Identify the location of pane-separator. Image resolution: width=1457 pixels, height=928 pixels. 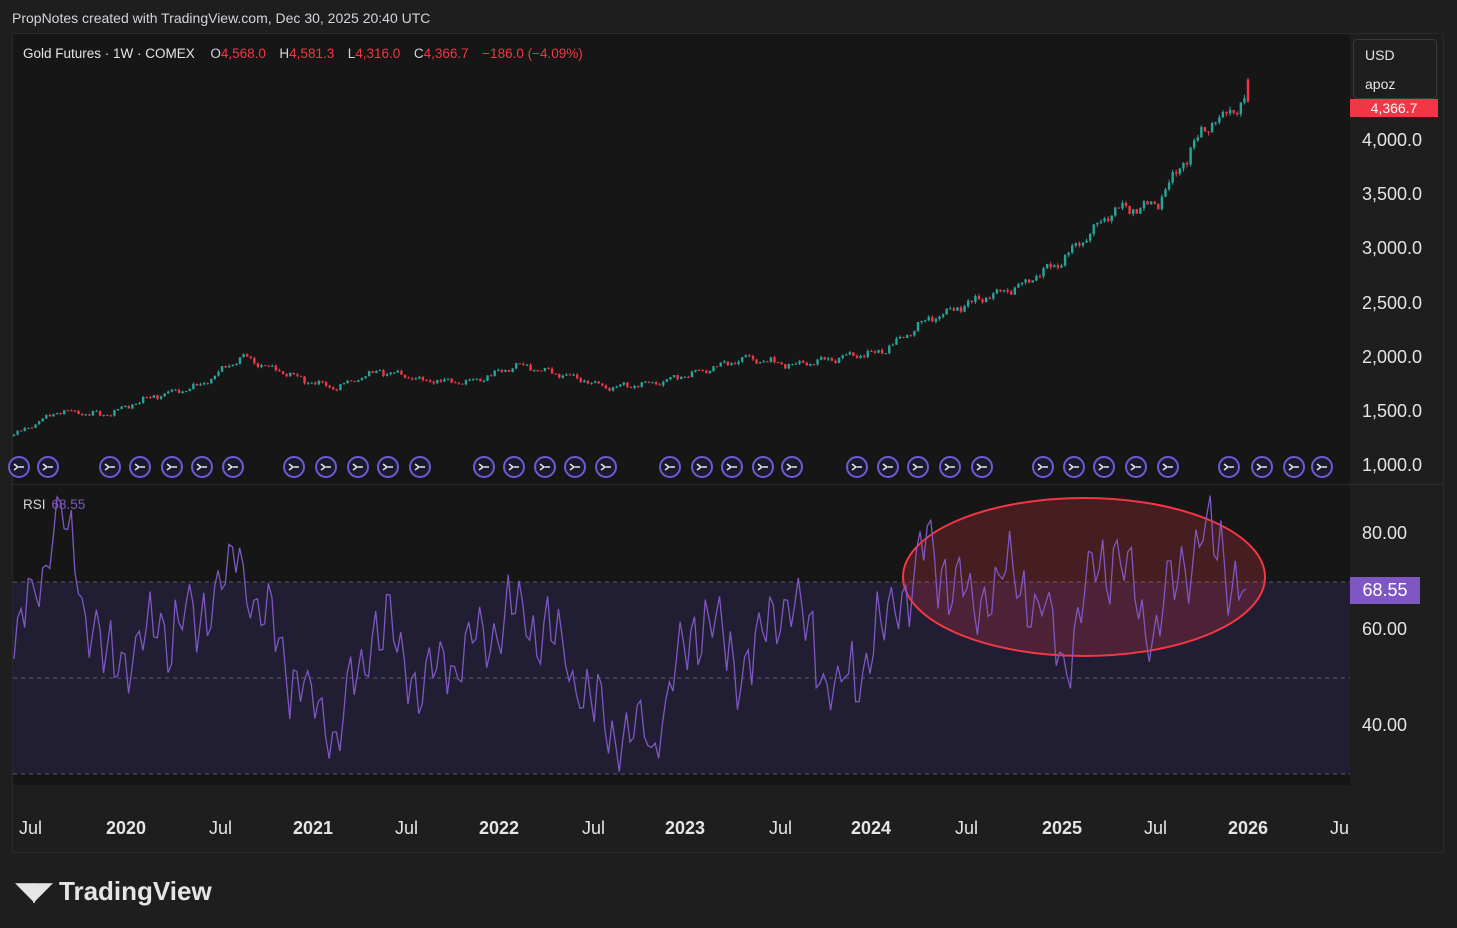
(728, 484).